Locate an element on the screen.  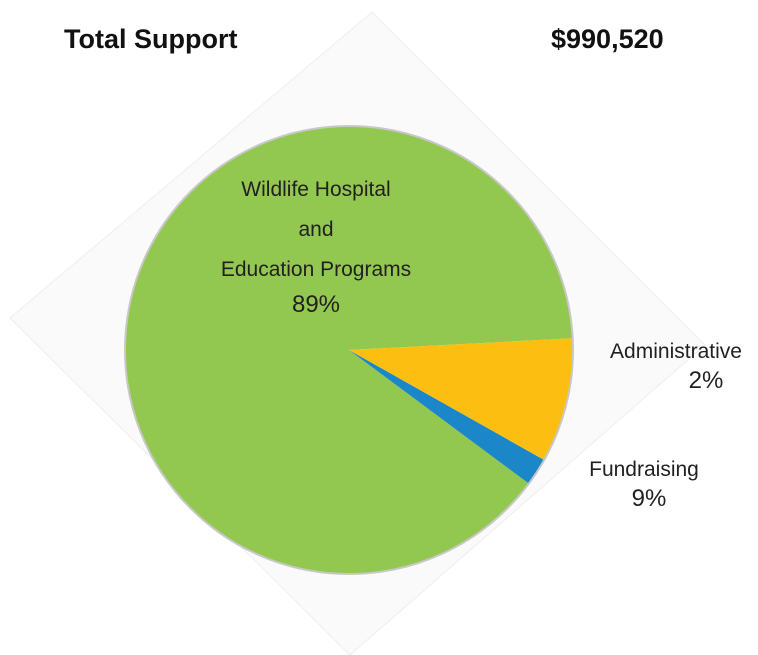
slice-percent-administrative: 2% is located at coordinates (706, 381).